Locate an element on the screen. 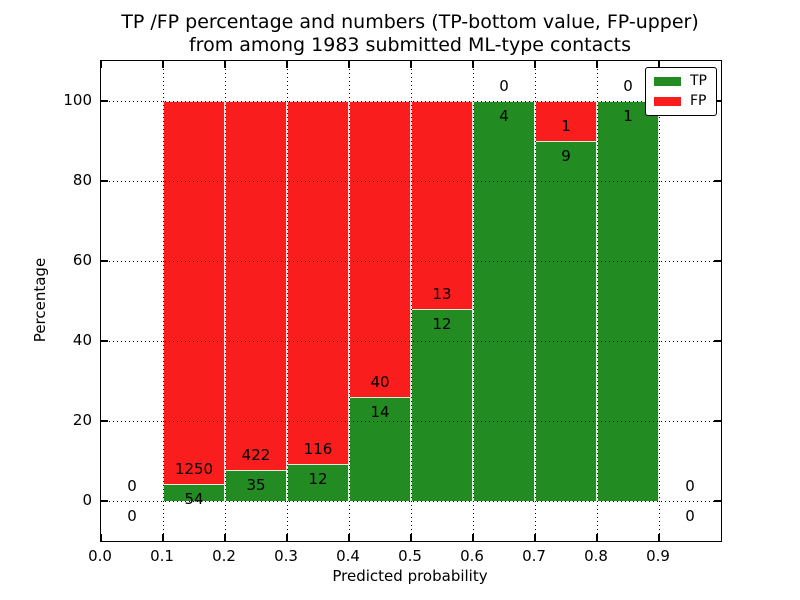 The height and width of the screenshot is (600, 800). y-tick-label: 60 is located at coordinates (82, 260).